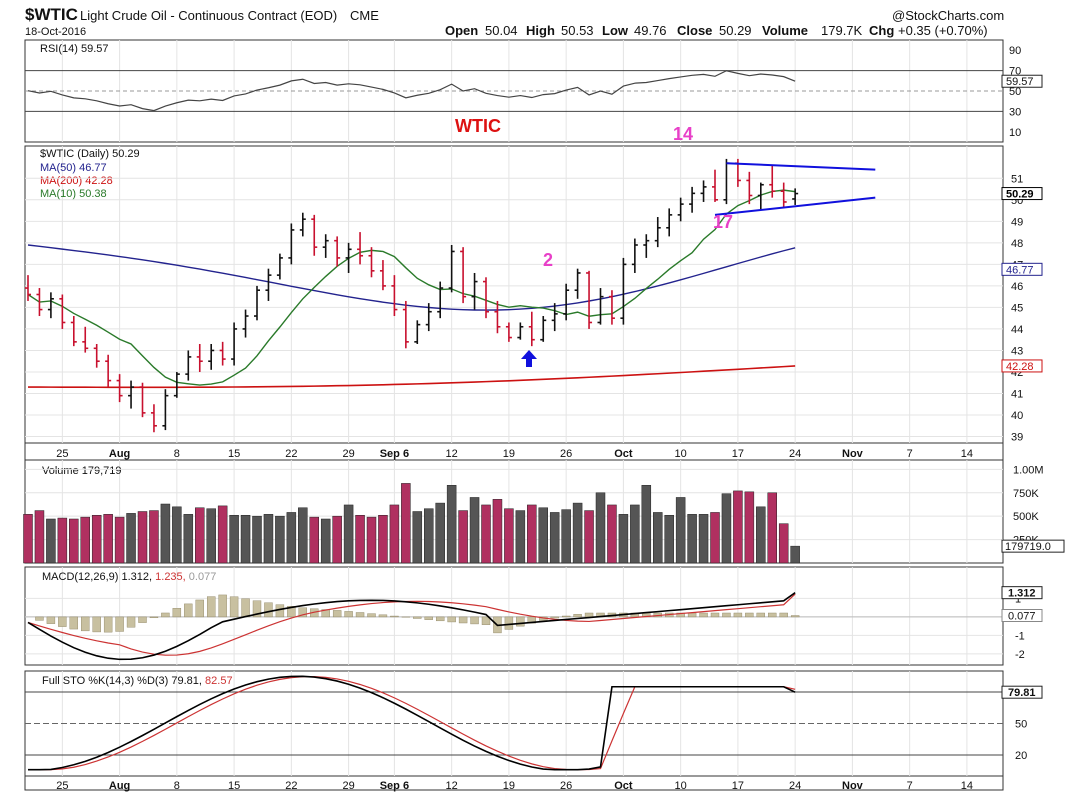  What do you see at coordinates (948, 15) in the screenshot?
I see `watermark: @StockCharts.com` at bounding box center [948, 15].